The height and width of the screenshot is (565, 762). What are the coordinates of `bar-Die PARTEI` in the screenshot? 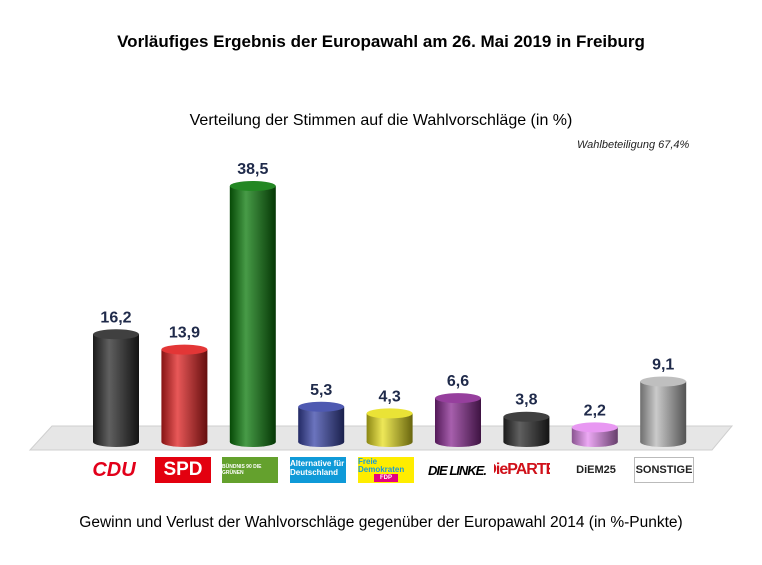 It's located at (526, 429).